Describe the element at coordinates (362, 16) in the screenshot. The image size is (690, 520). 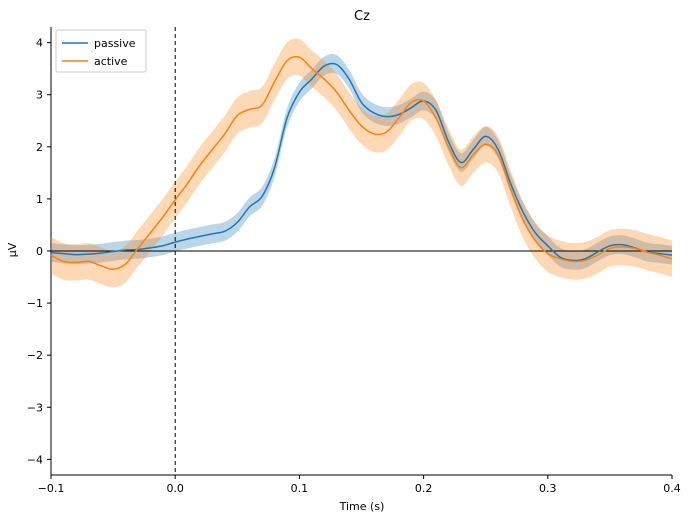
I see `chart-title: Cz` at that location.